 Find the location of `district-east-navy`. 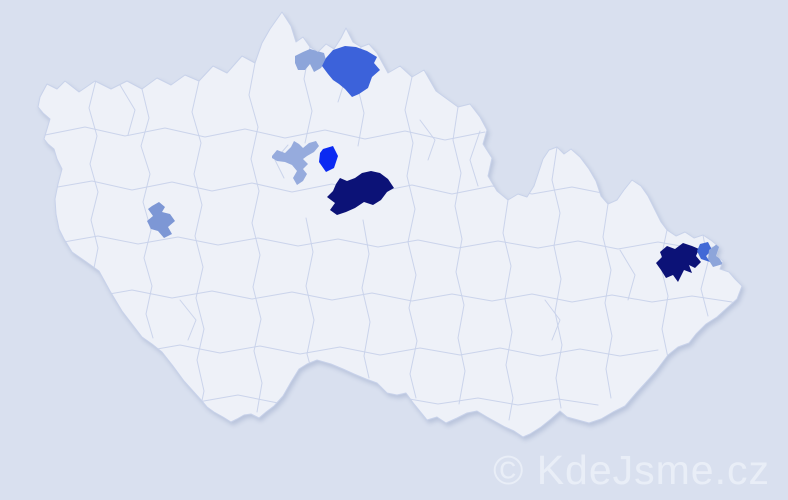

district-east-navy is located at coordinates (678, 262).